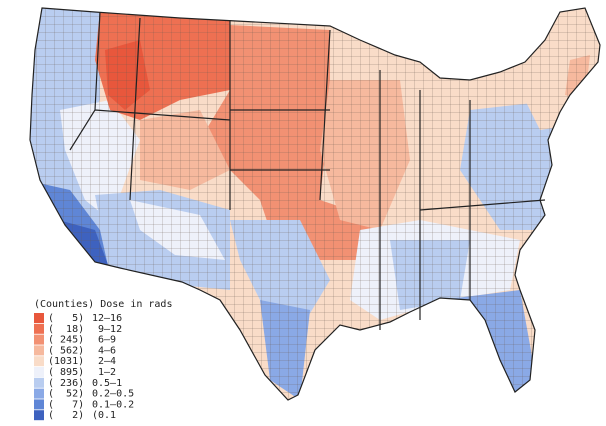  I want to click on legend-count: (1031), so click(66, 361).